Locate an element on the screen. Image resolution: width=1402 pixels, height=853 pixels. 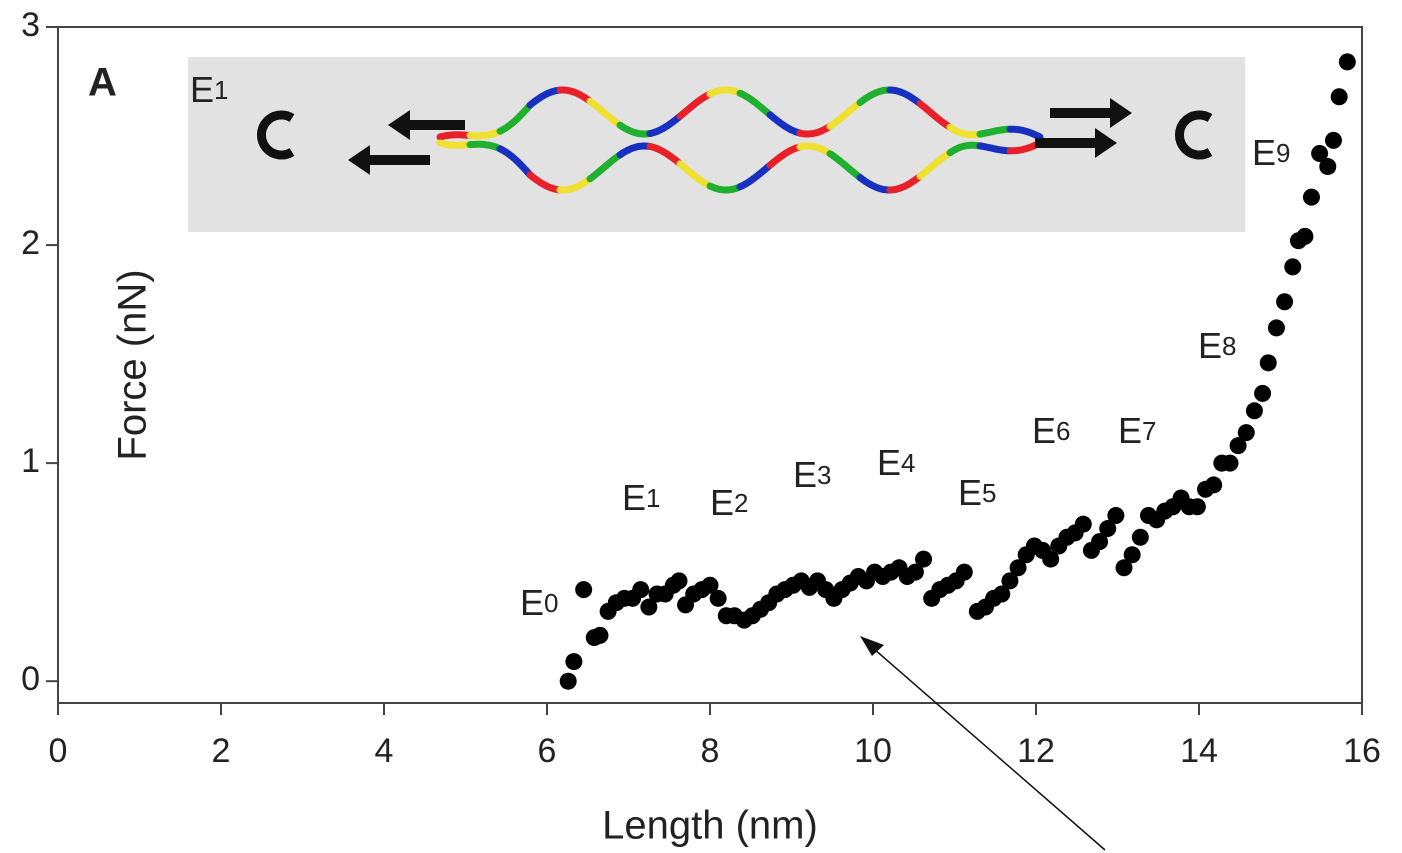
rotation-icons is located at coordinates (735, 135).